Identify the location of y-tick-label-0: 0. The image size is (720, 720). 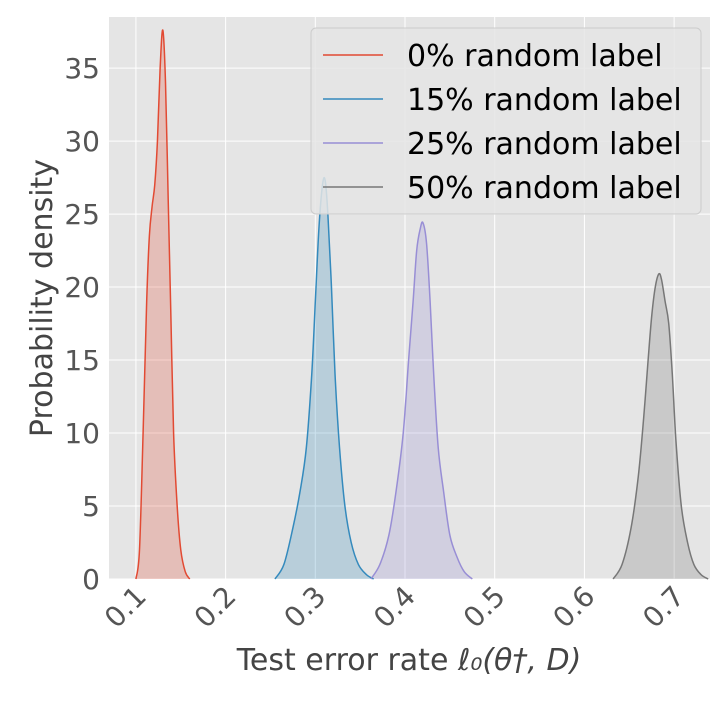
(91, 579).